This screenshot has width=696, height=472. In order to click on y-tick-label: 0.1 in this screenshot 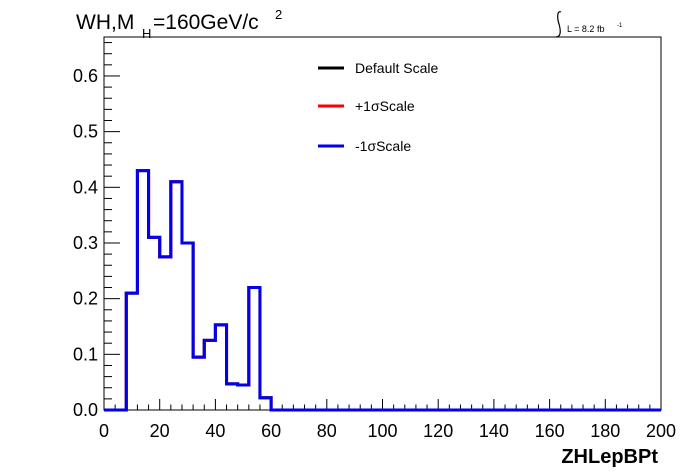, I will do `click(85, 354)`.